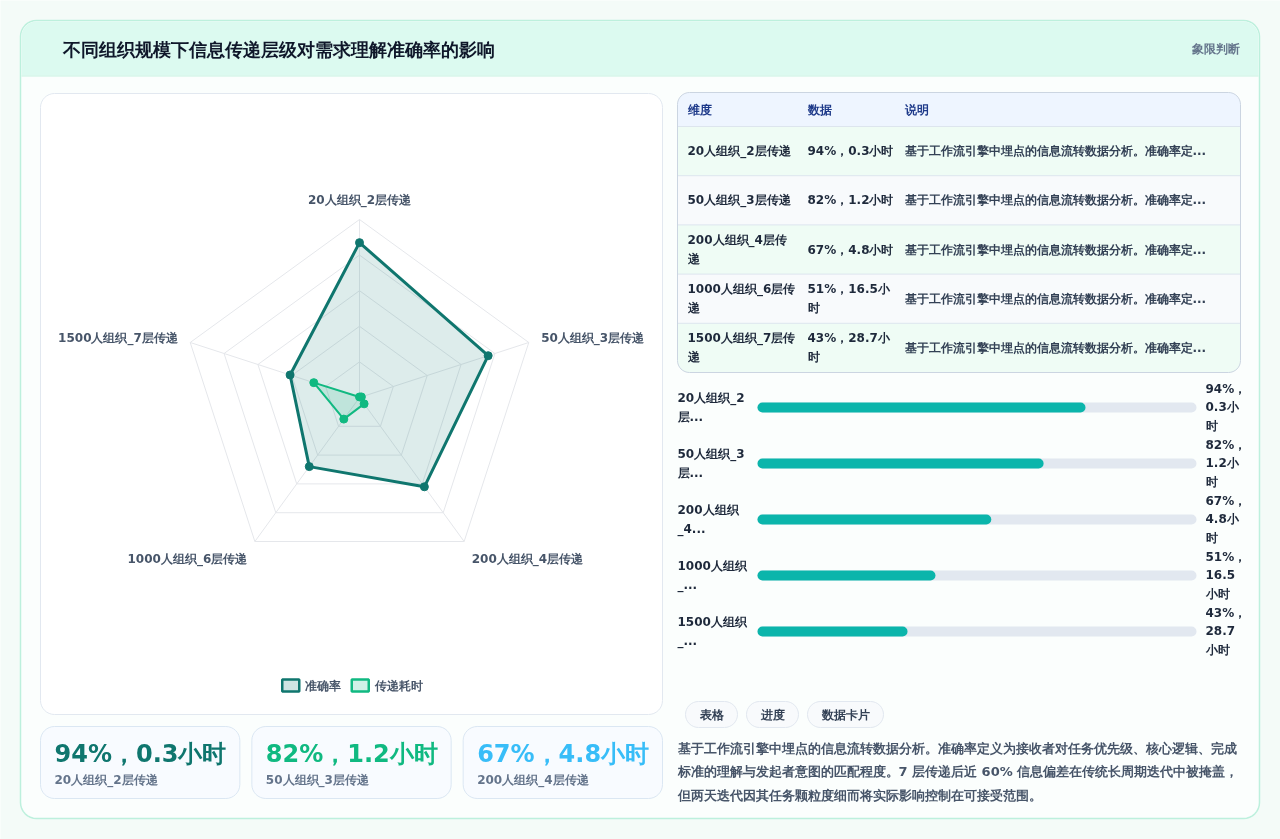 The height and width of the screenshot is (839, 1280). What do you see at coordinates (957, 771) in the screenshot?
I see `text: 基于工作流引擎中埋点的信息流转数据分析。准确率定义为接收者对任务优先级、核心逻辑、完成标准的理解与发起者意图的匹配程度。7 层传递后近 60% 信息偏差在传统长周期迭代中被掩盖，但两天迭代因其任务颗粒度细而将实际影响控制在可接受范围。` at bounding box center [957, 771].